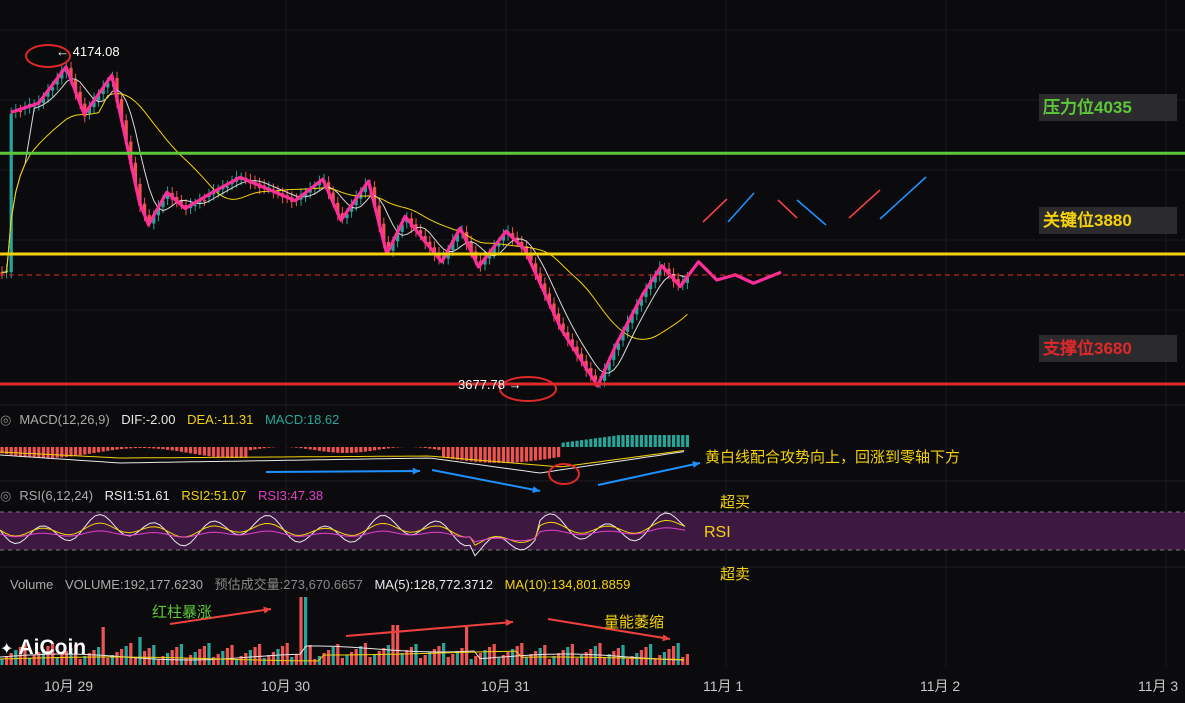 This screenshot has width=1185, height=703. What do you see at coordinates (291, 495) in the screenshot?
I see `rsi3-value: RSI3:47.38` at bounding box center [291, 495].